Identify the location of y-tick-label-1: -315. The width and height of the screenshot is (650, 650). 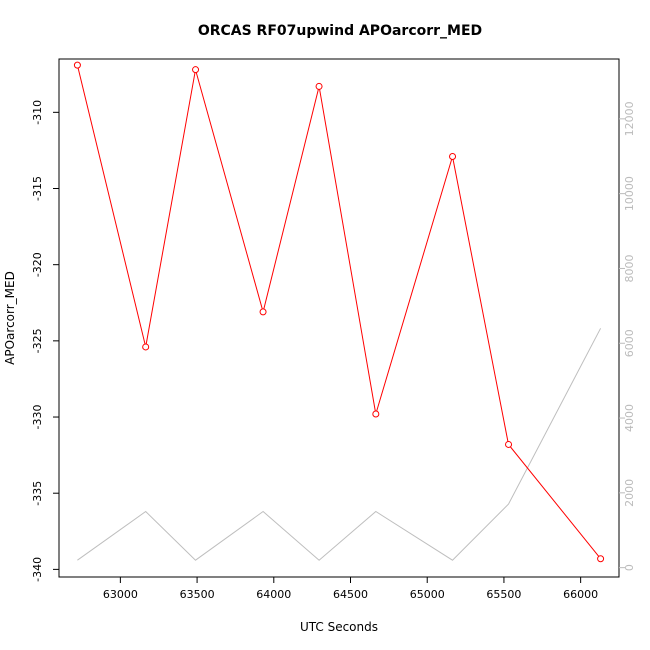
(37, 188).